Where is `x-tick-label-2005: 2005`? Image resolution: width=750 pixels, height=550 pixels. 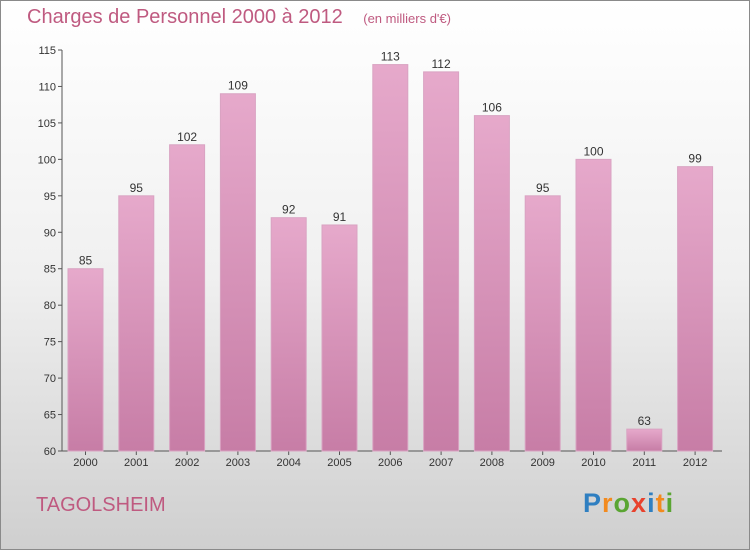
x-tick-label-2005: 2005 is located at coordinates (339, 463).